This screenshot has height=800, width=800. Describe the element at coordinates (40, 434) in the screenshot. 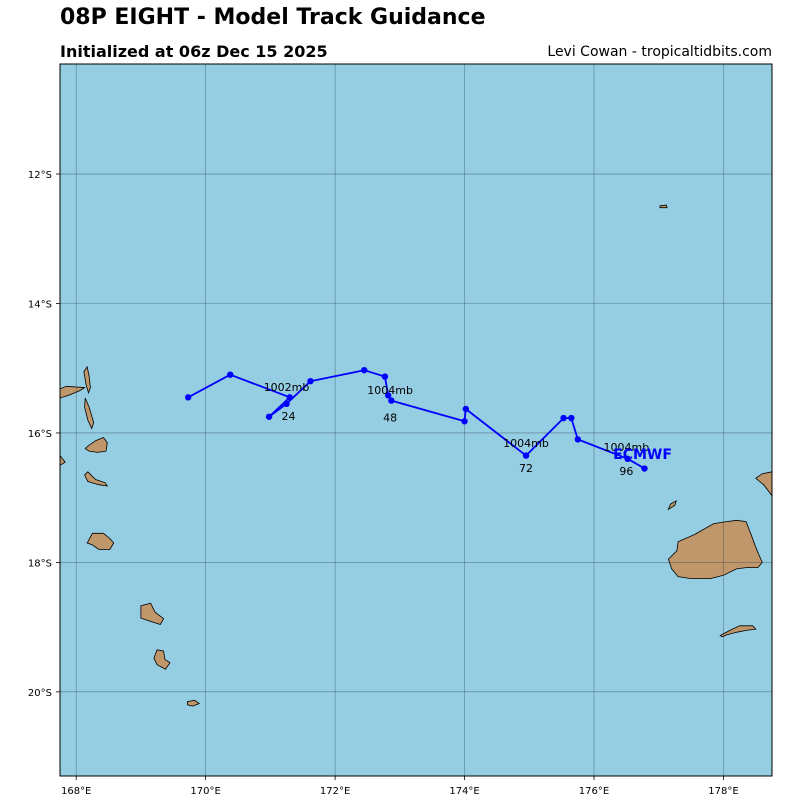

I see `lat-tick-label: 16°S` at that location.